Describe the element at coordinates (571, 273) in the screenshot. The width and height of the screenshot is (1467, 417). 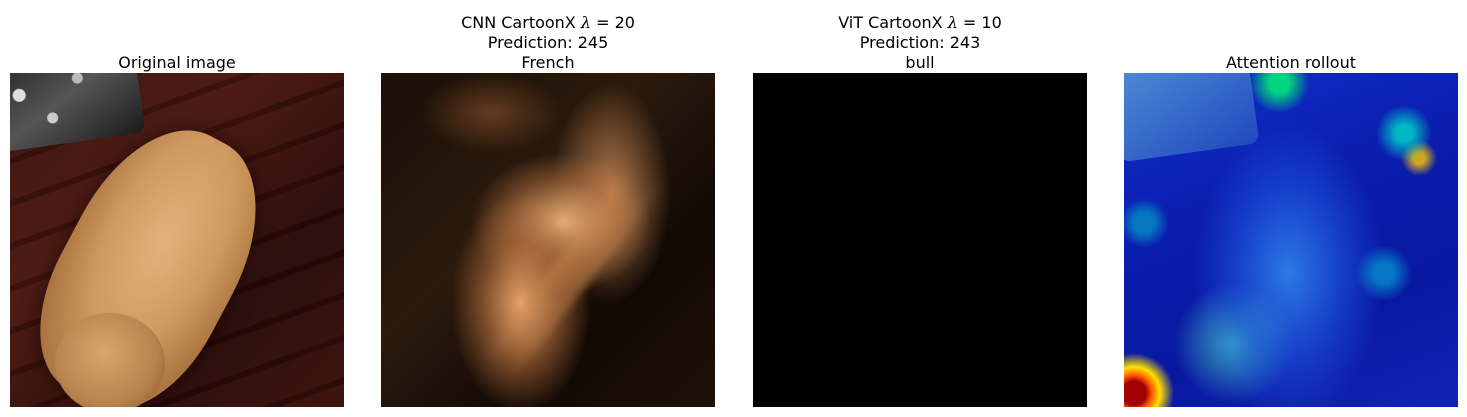
I see `mask-highlight` at that location.